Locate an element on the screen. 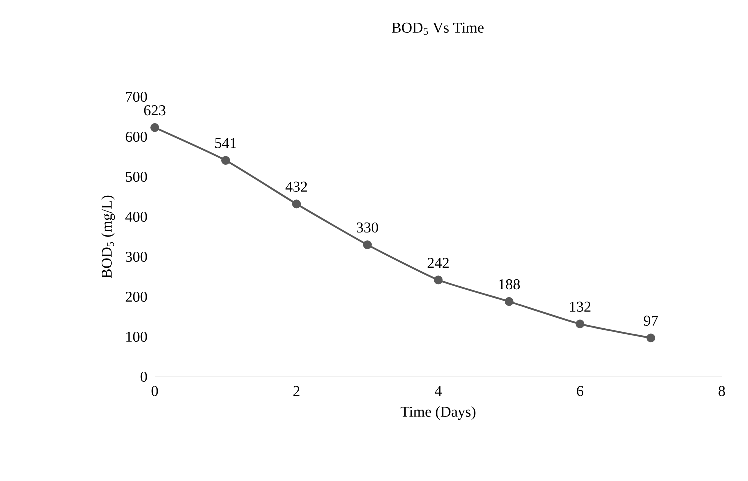 The width and height of the screenshot is (748, 481). y-tick-label: 700 is located at coordinates (137, 97).